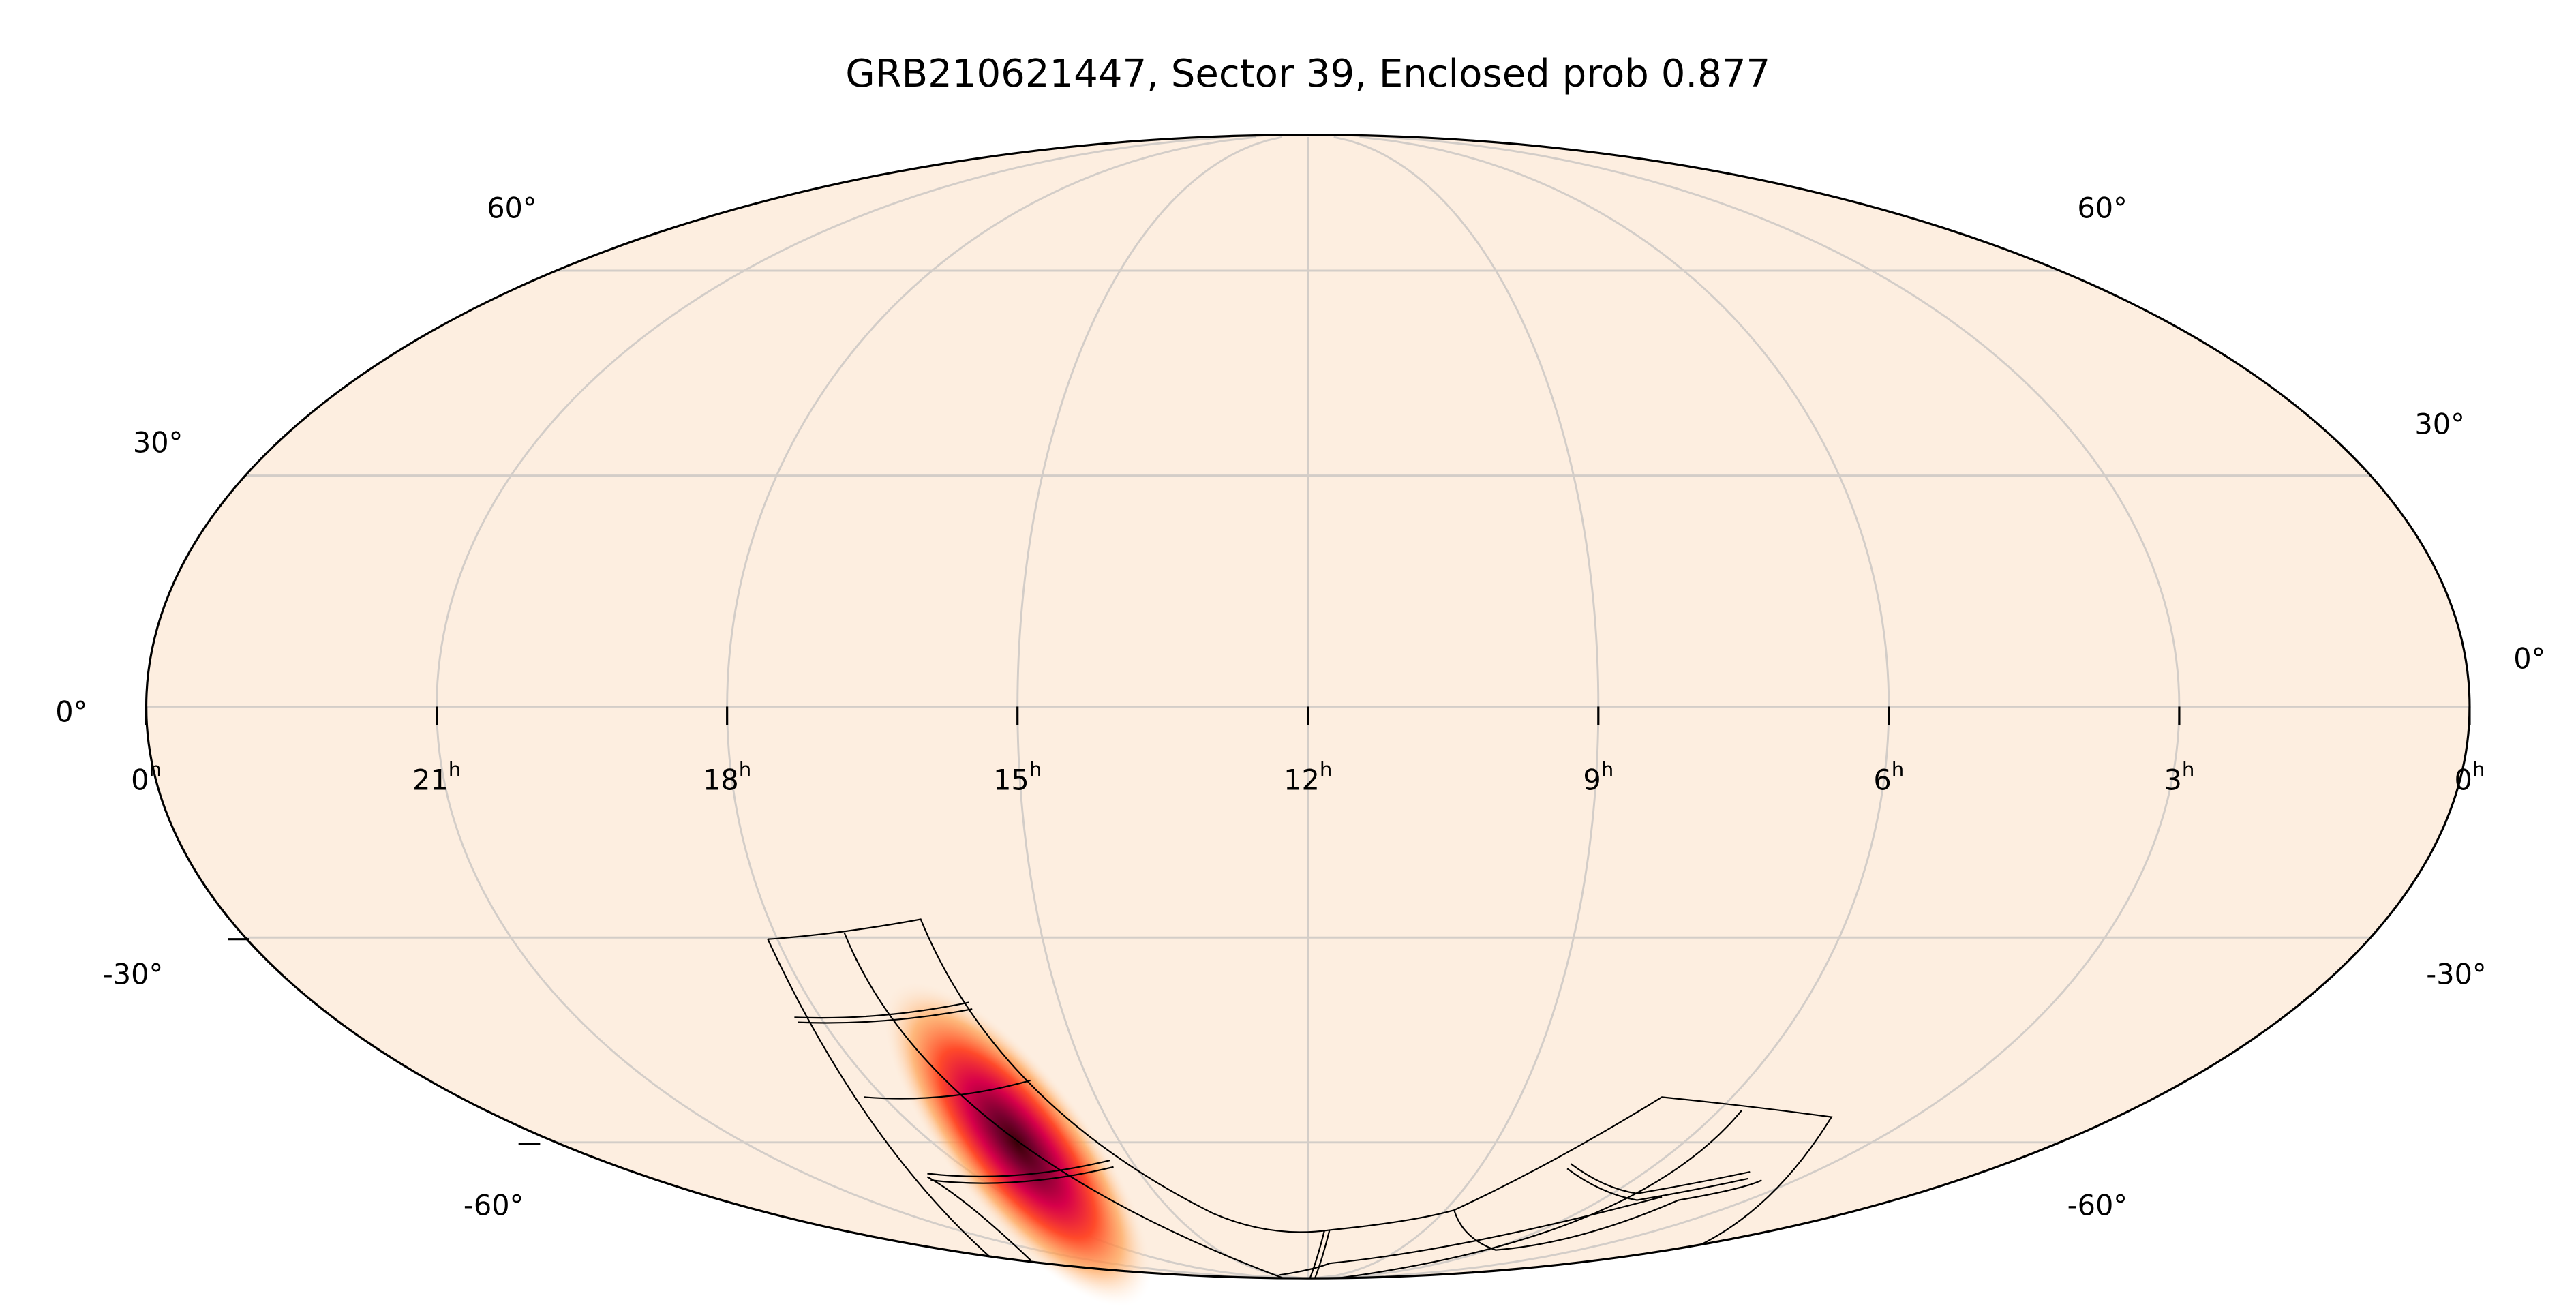 The height and width of the screenshot is (1315, 2576). Describe the element at coordinates (1888, 777) in the screenshot. I see `ra-label: 6h` at that location.